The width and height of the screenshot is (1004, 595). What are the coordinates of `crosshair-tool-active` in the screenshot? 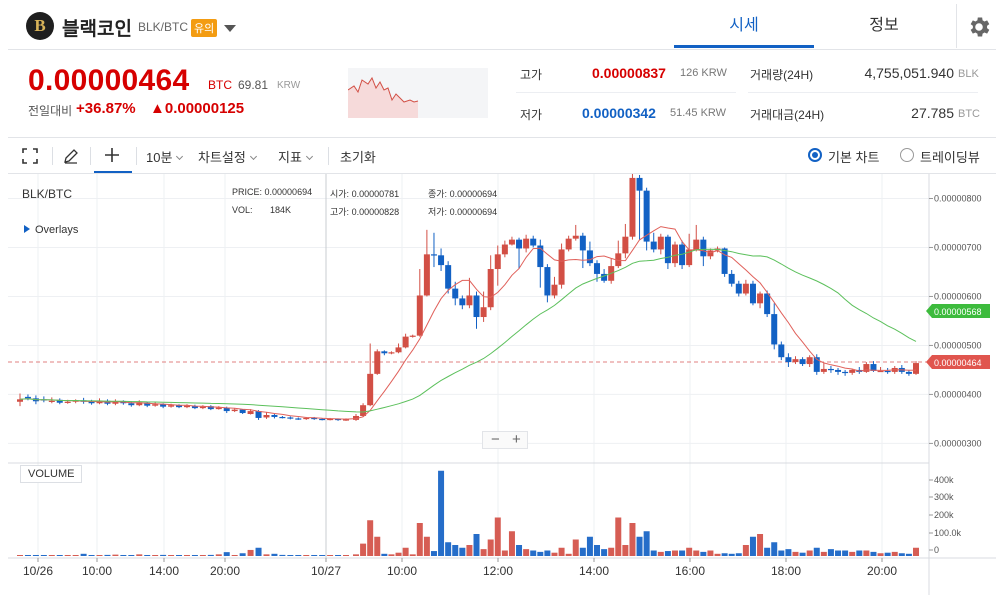 It's located at (113, 155).